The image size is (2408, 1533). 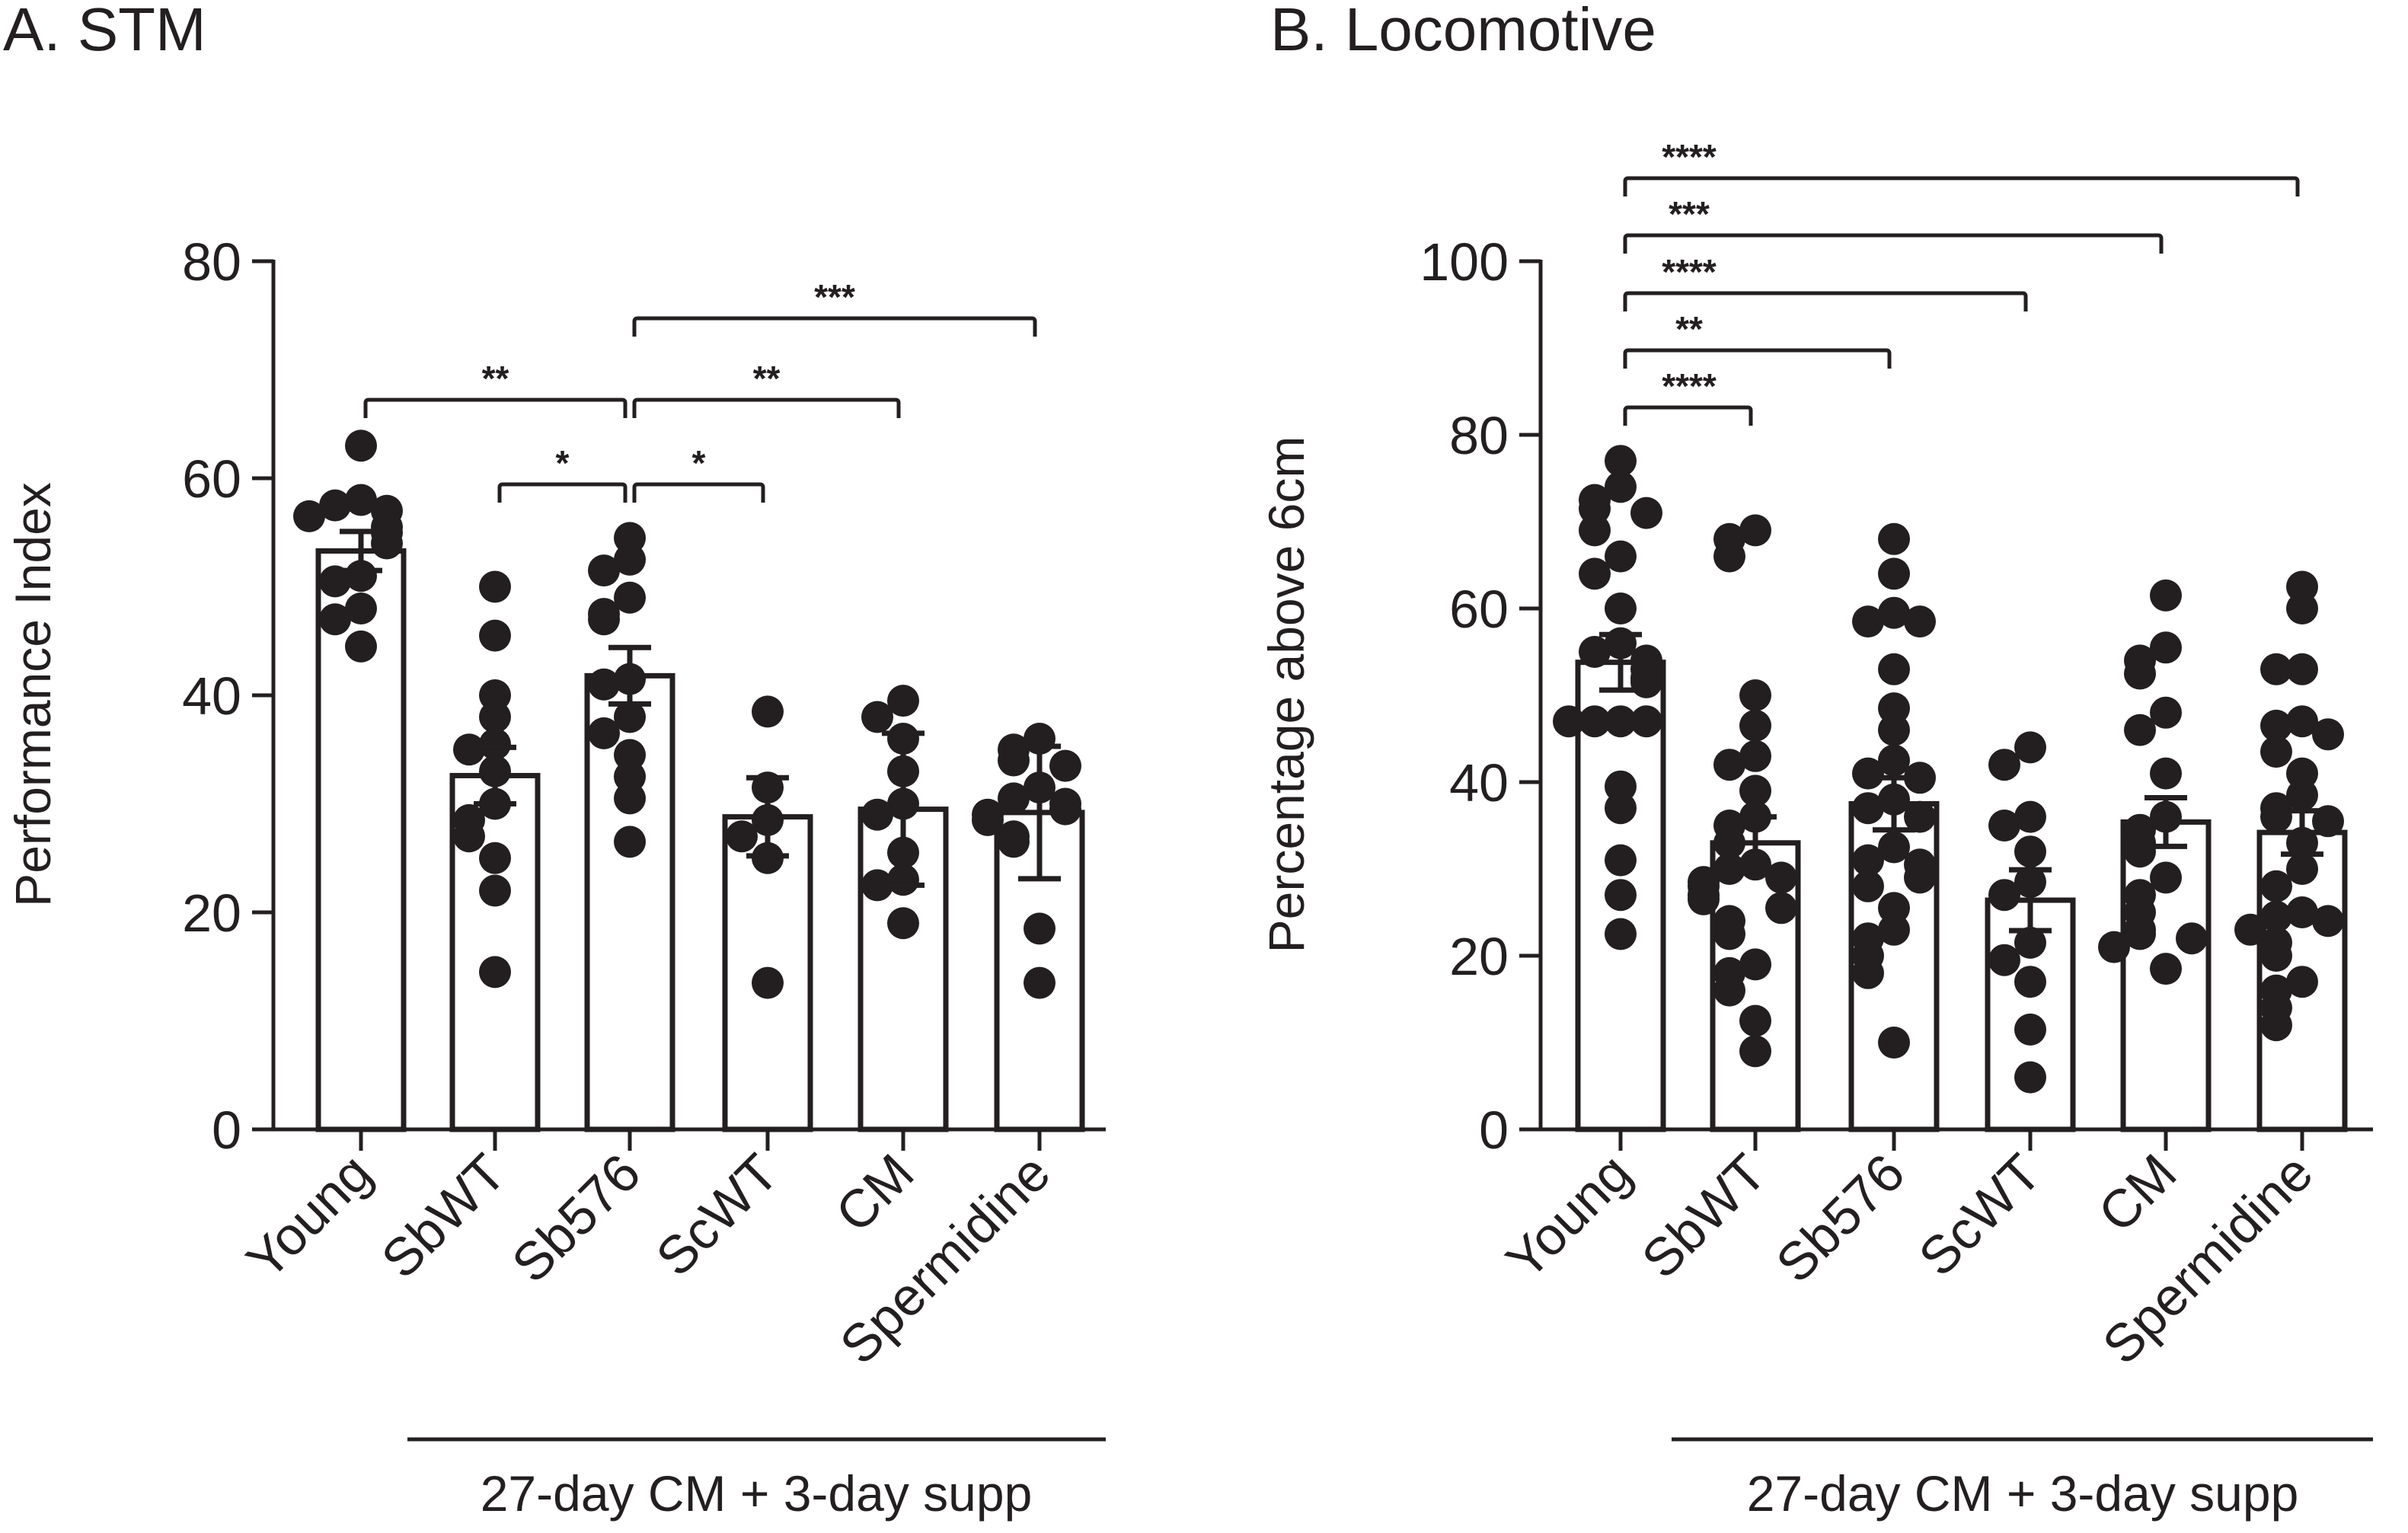 What do you see at coordinates (1689, 214) in the screenshot?
I see `significance-label: ***` at bounding box center [1689, 214].